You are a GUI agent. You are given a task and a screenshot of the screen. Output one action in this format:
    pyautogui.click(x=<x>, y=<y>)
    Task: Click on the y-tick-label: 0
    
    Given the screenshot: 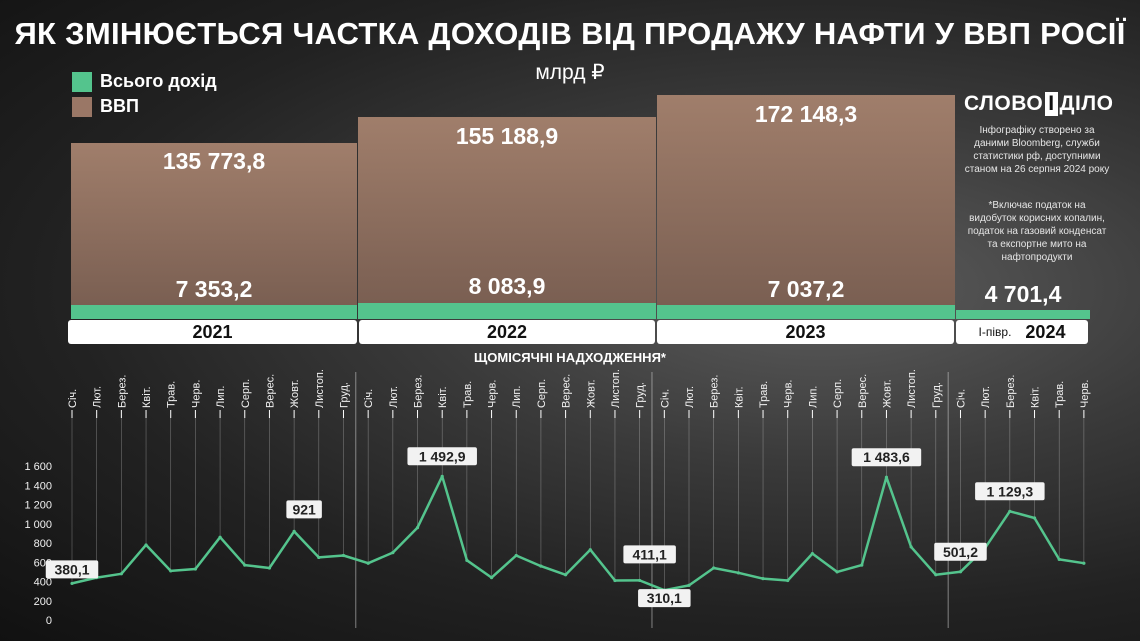 What is the action you would take?
    pyautogui.click(x=49, y=621)
    